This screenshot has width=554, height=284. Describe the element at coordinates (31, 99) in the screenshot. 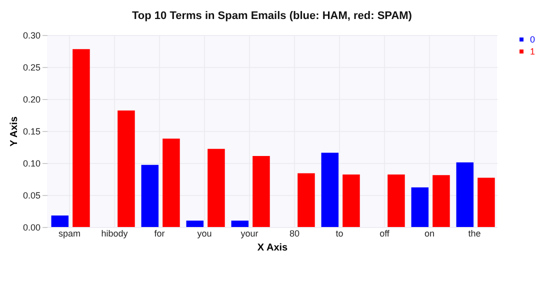

I see `y-tick-label: 0.20` at that location.